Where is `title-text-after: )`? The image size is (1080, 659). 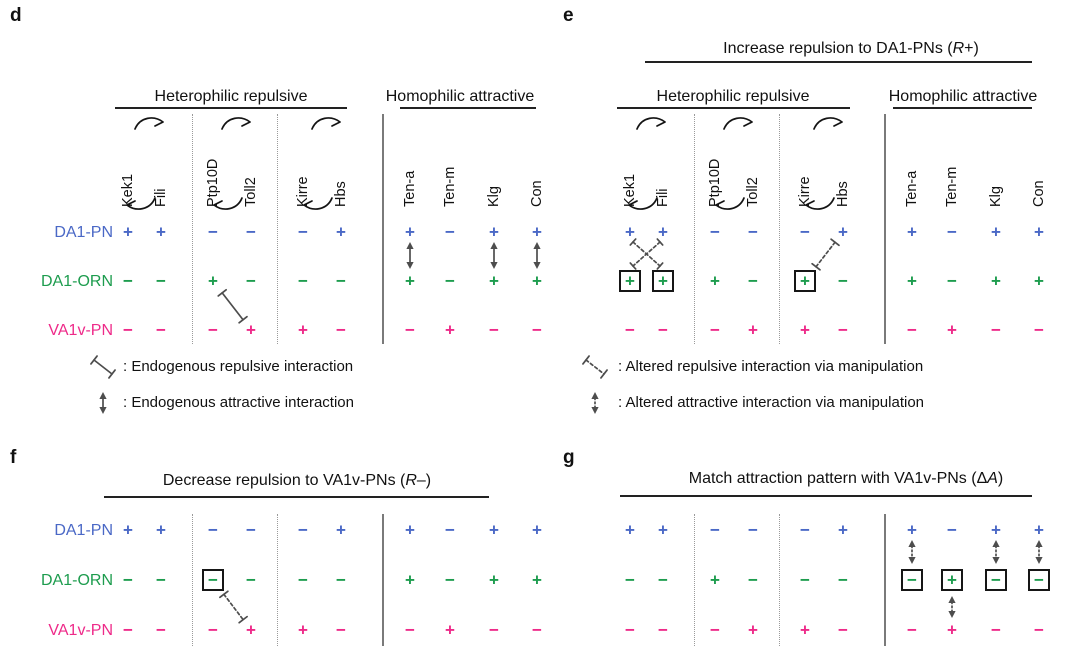
title-text-after: ) is located at coordinates (1000, 478).